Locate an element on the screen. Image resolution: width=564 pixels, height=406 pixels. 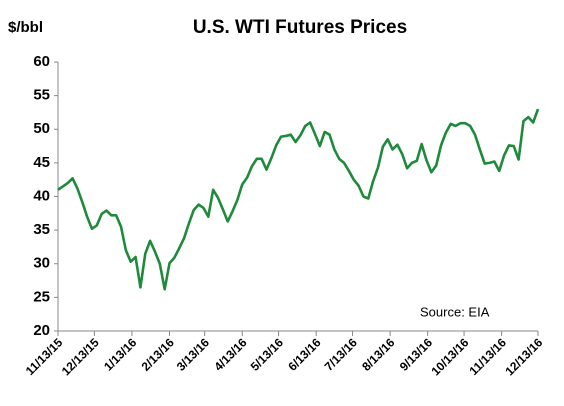
y-axis-label: $/bbl is located at coordinates (25, 27).